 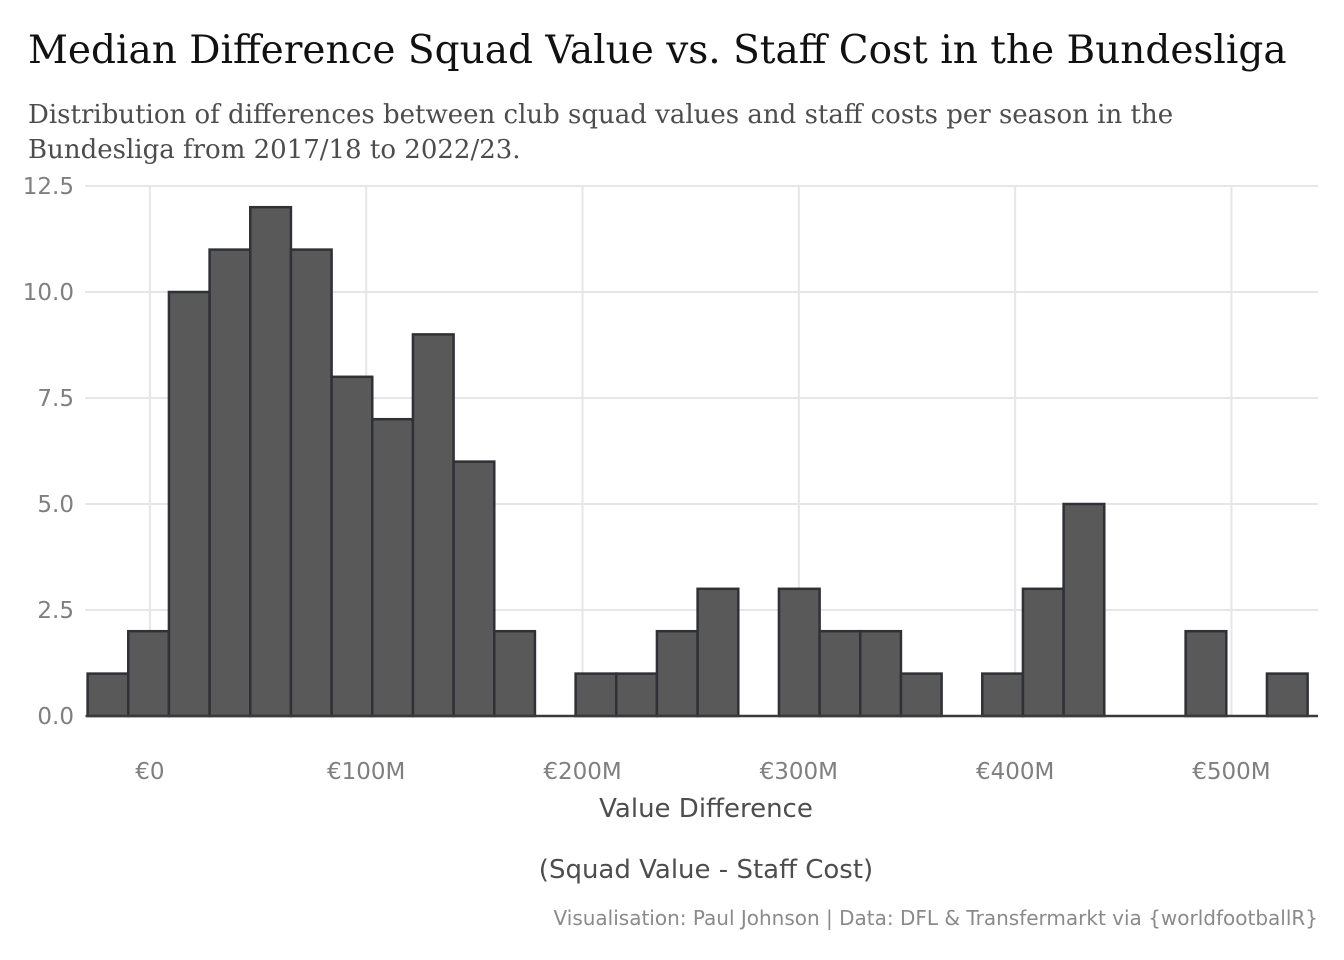 What do you see at coordinates (702, 772) in the screenshot?
I see `x-axis-ticks: €0 €100M €200M €300M €400M €500M` at bounding box center [702, 772].